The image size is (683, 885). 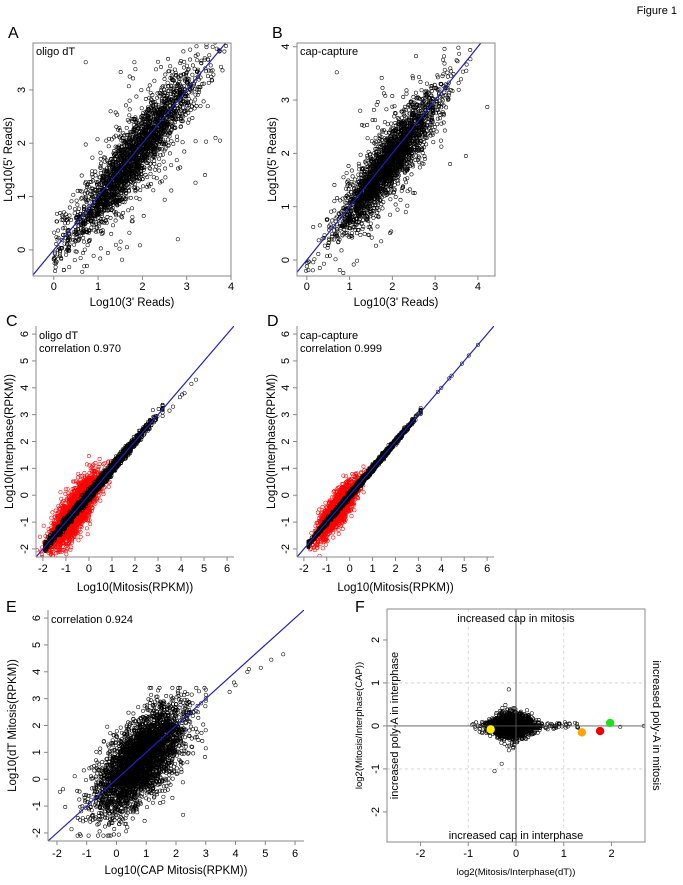 What do you see at coordinates (187, 287) in the screenshot?
I see `x-tick-label: 3` at bounding box center [187, 287].